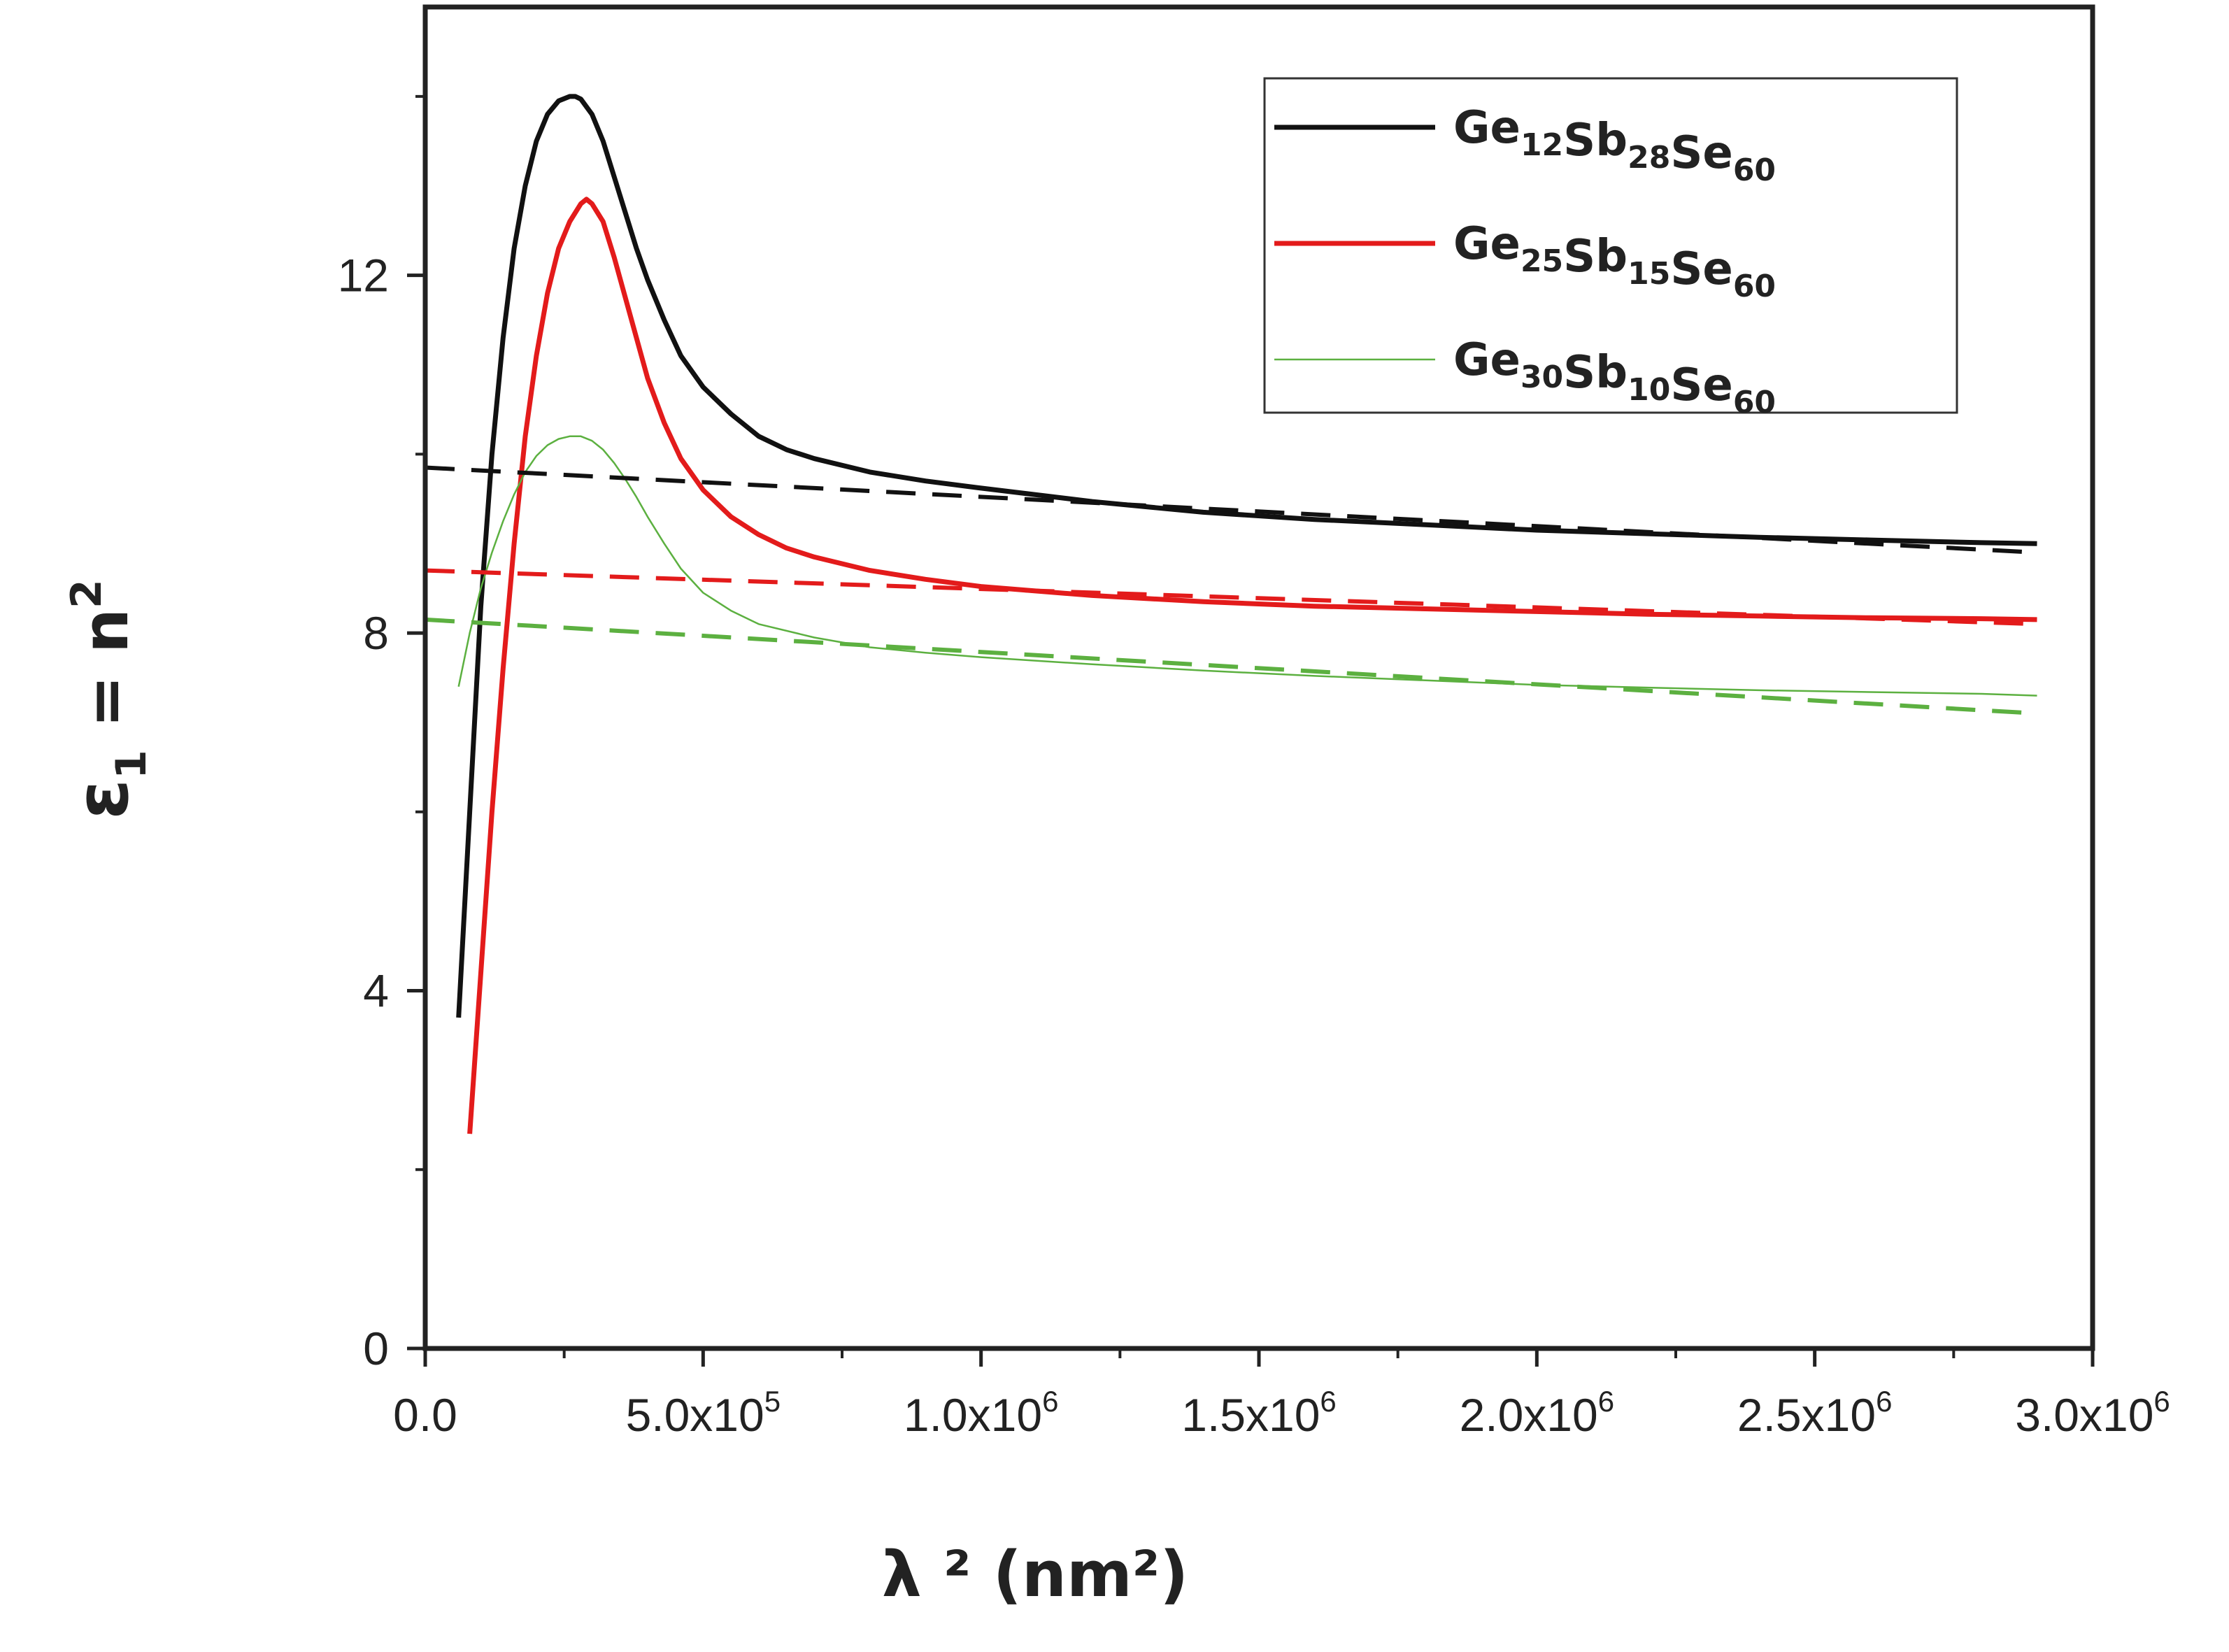  What do you see at coordinates (1614, 145) in the screenshot?
I see `legend-label-0: Ge12Sb28Se60` at bounding box center [1614, 145].